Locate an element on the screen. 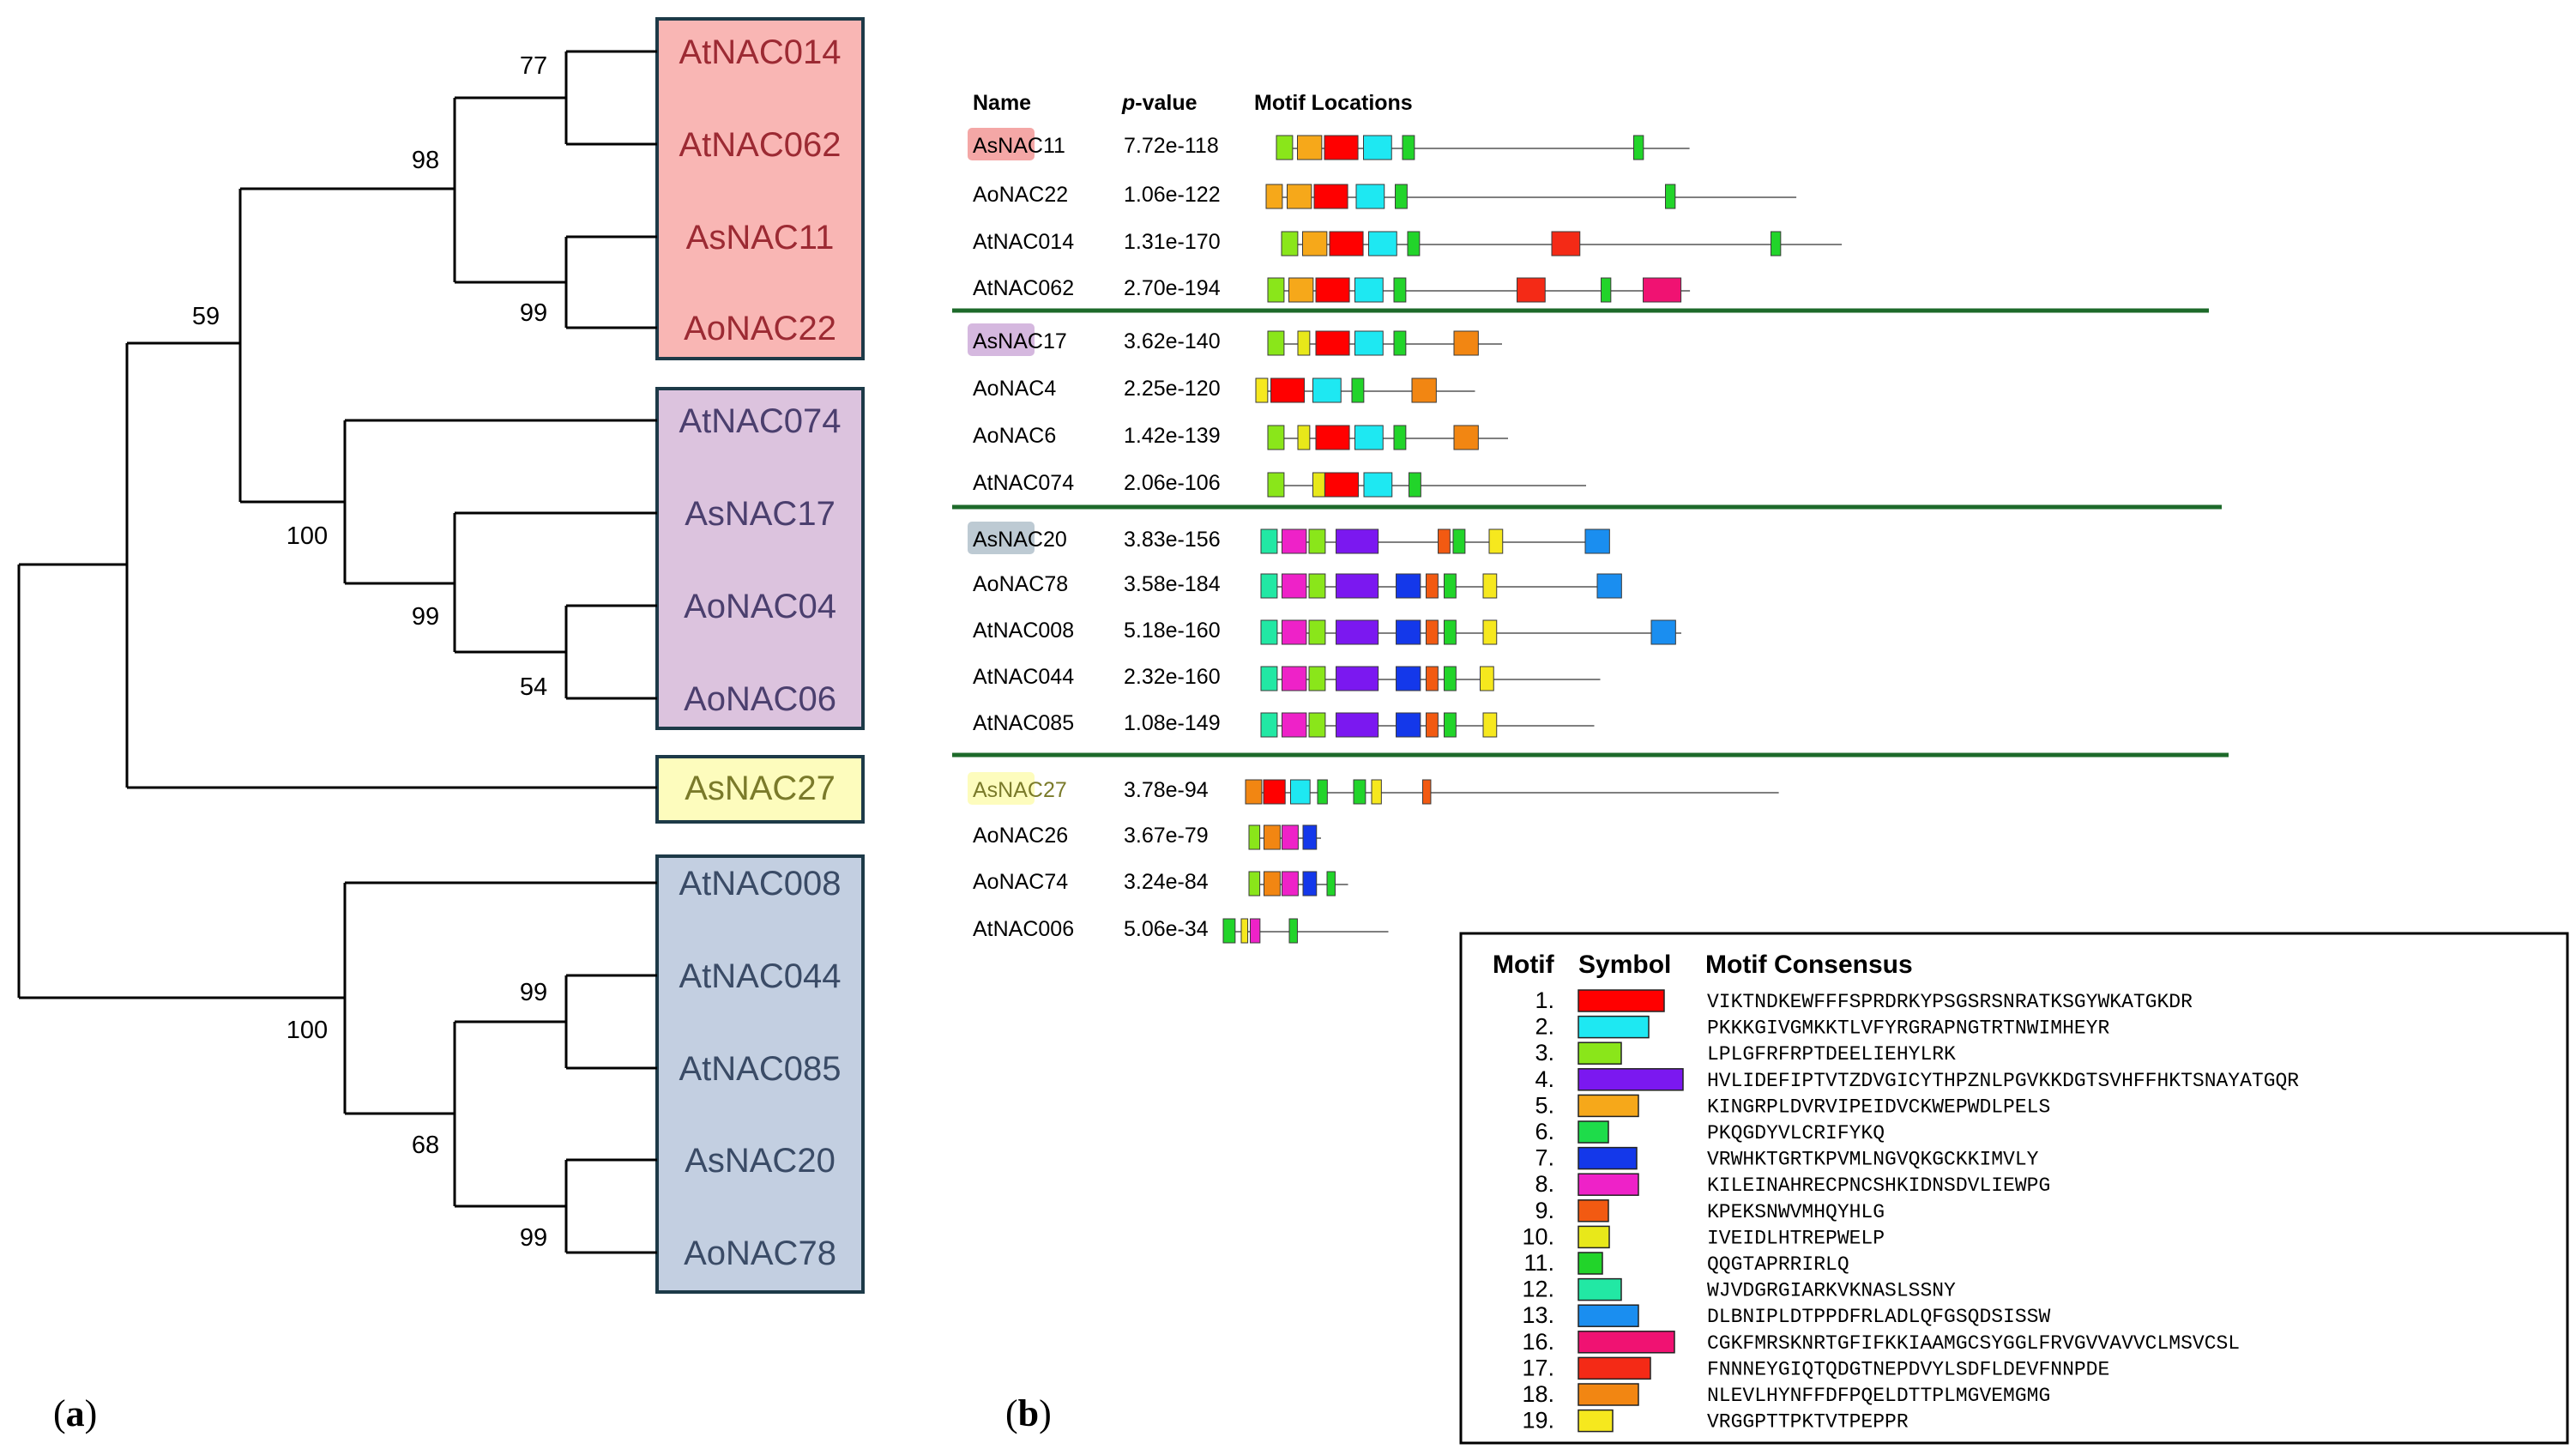 The image size is (2576, 1455). row-pvalue: 2.25e-120 is located at coordinates (1172, 389).